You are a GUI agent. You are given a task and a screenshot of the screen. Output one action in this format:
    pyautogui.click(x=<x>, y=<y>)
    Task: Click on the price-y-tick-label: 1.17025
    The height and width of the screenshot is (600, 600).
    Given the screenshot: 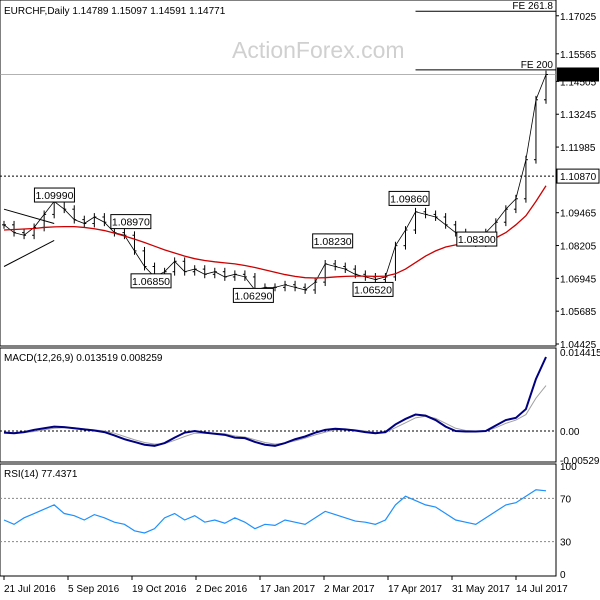 What is the action you would take?
    pyautogui.click(x=578, y=17)
    